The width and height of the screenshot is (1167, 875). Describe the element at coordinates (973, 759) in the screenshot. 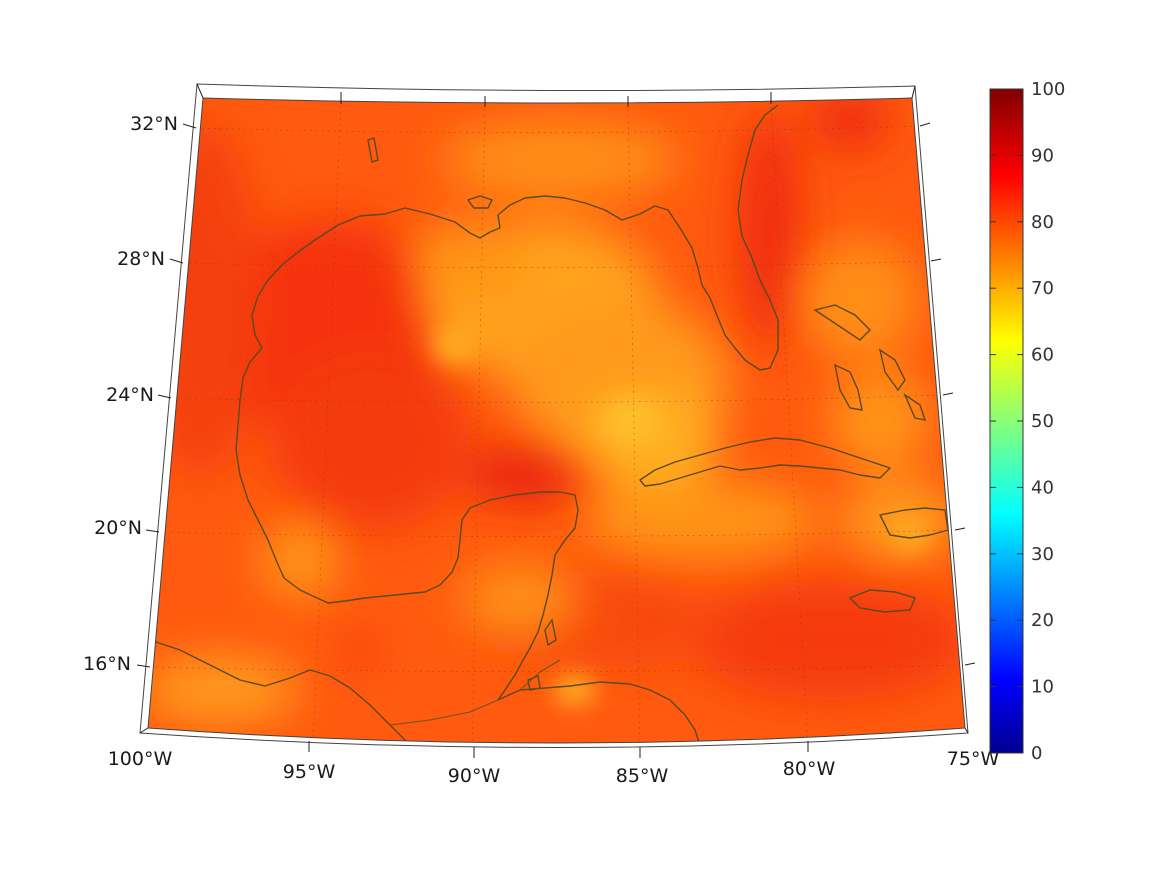

I see `lon-label-75w: 75°W` at that location.